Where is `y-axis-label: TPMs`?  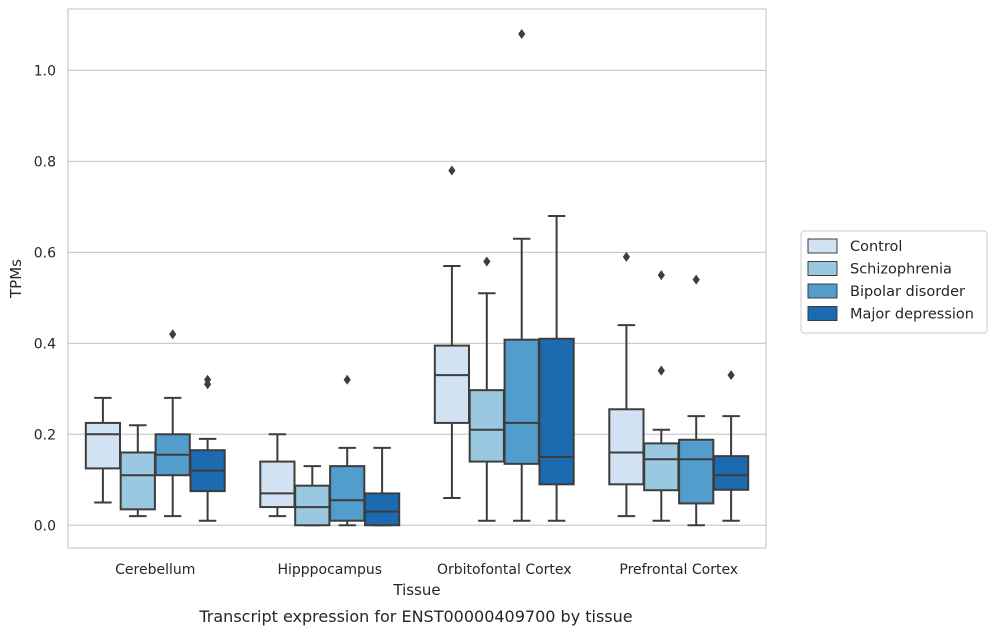
y-axis-label: TPMs is located at coordinates (16, 279).